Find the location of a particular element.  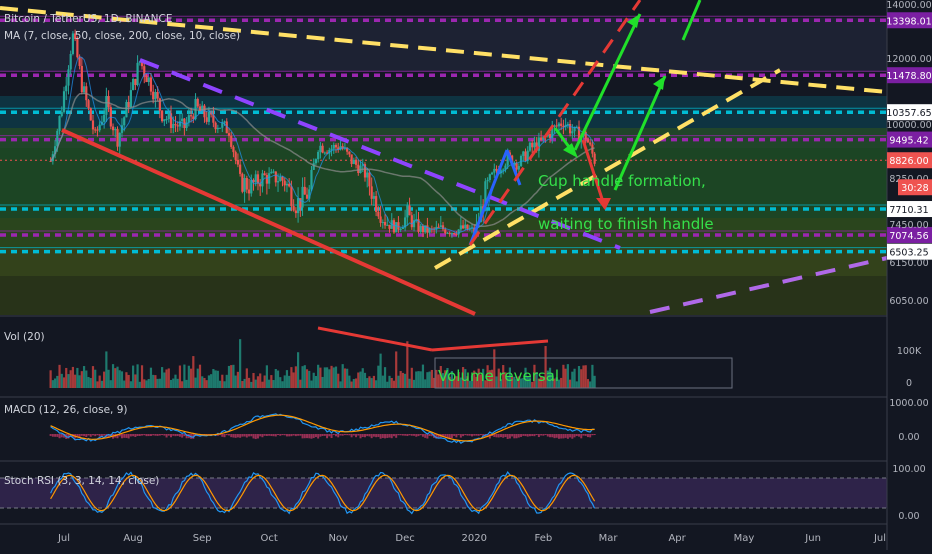

y-tick-0: 14000.00 is located at coordinates (908, 5).